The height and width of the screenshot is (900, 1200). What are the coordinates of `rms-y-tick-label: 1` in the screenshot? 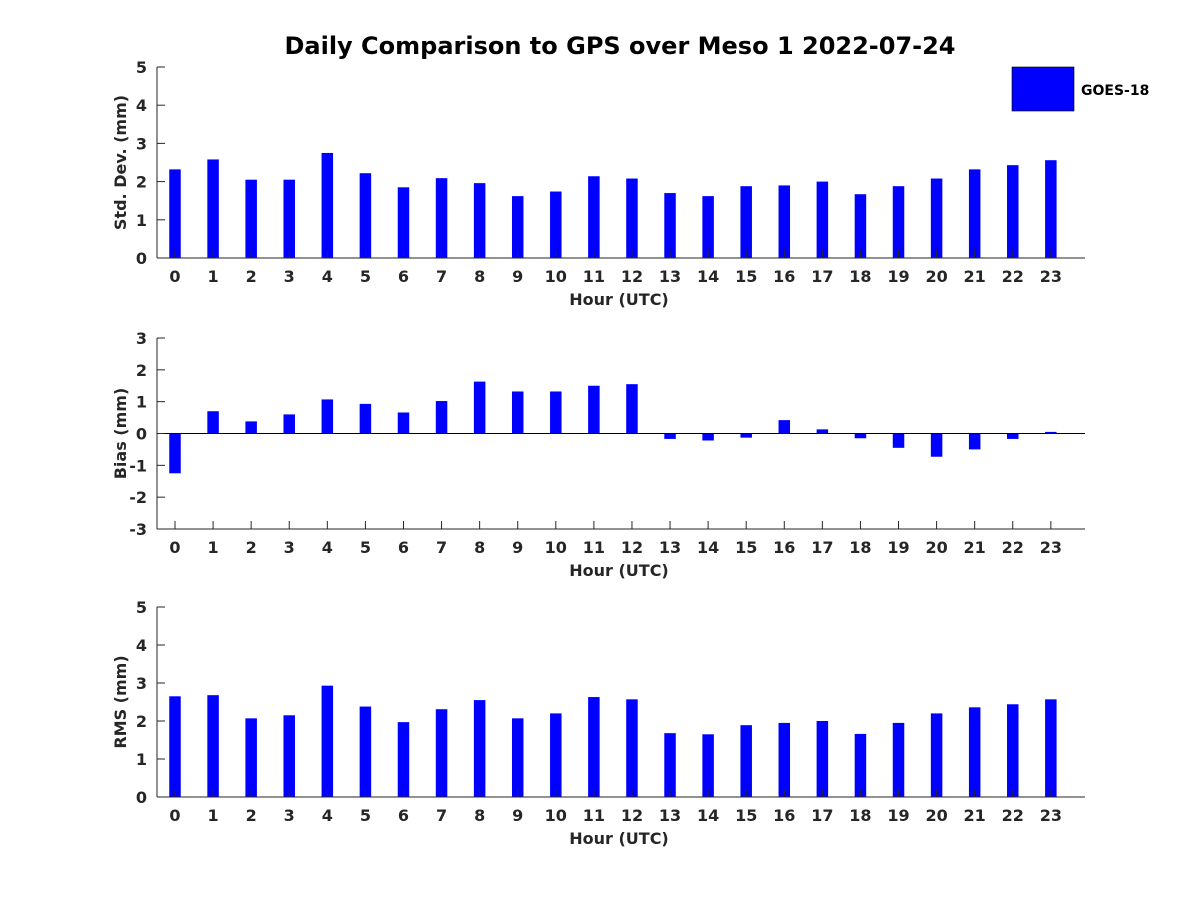 It's located at (141, 759).